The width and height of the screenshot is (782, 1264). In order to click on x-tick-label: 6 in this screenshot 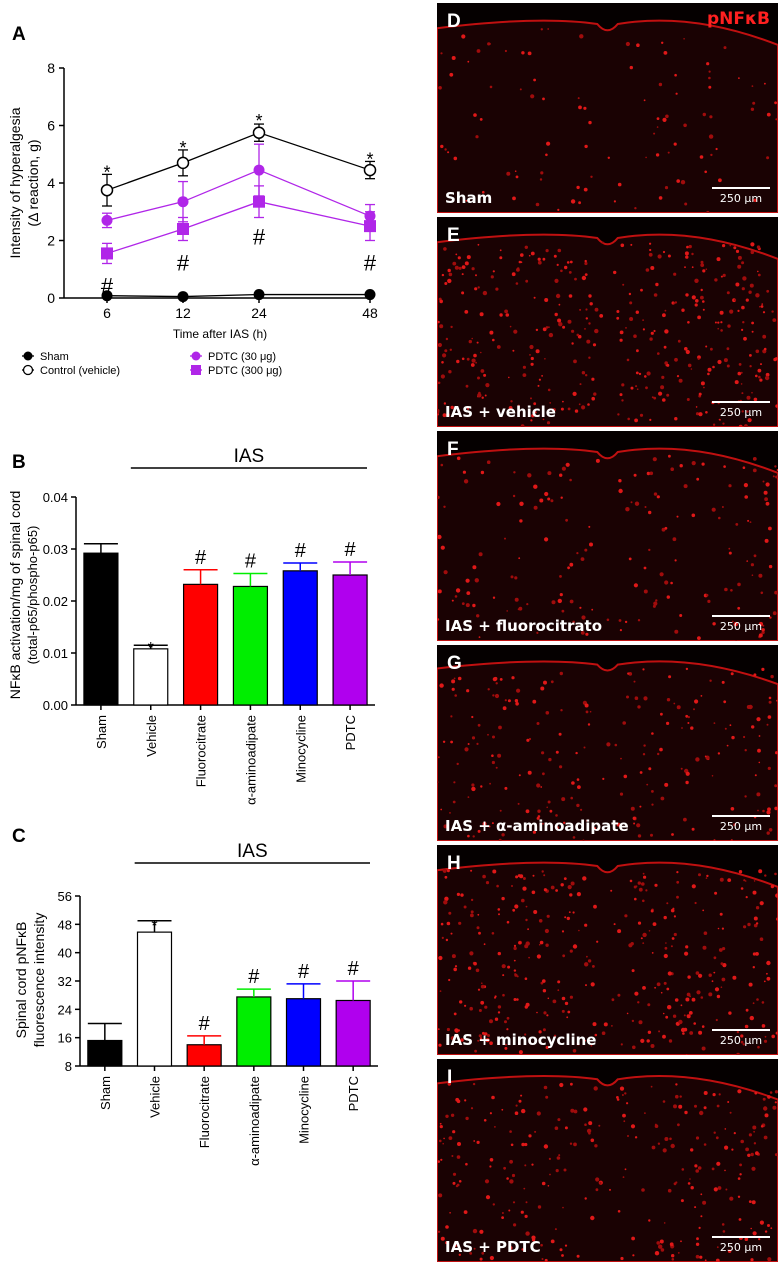, I will do `click(107, 313)`.